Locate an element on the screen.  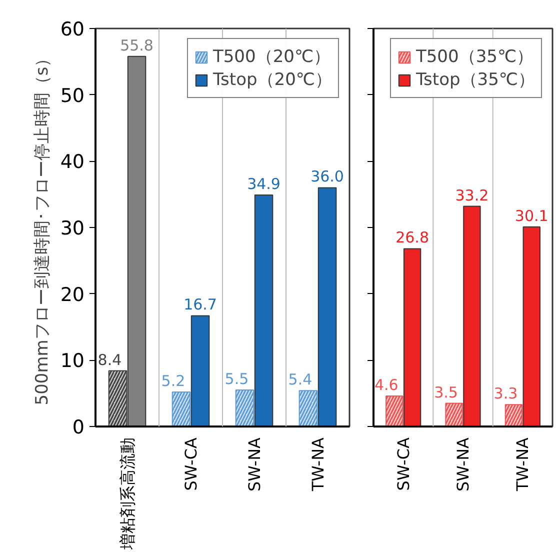
data-label: 4.6 is located at coordinates (386, 385).